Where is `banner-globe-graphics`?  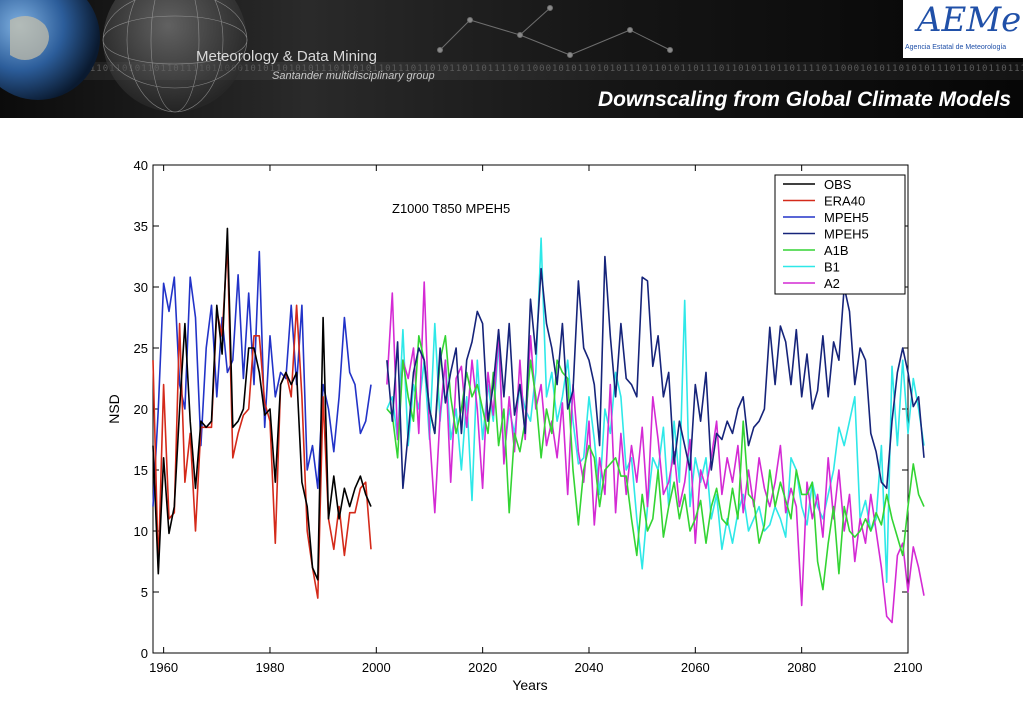 banner-globe-graphics is located at coordinates (124, 56).